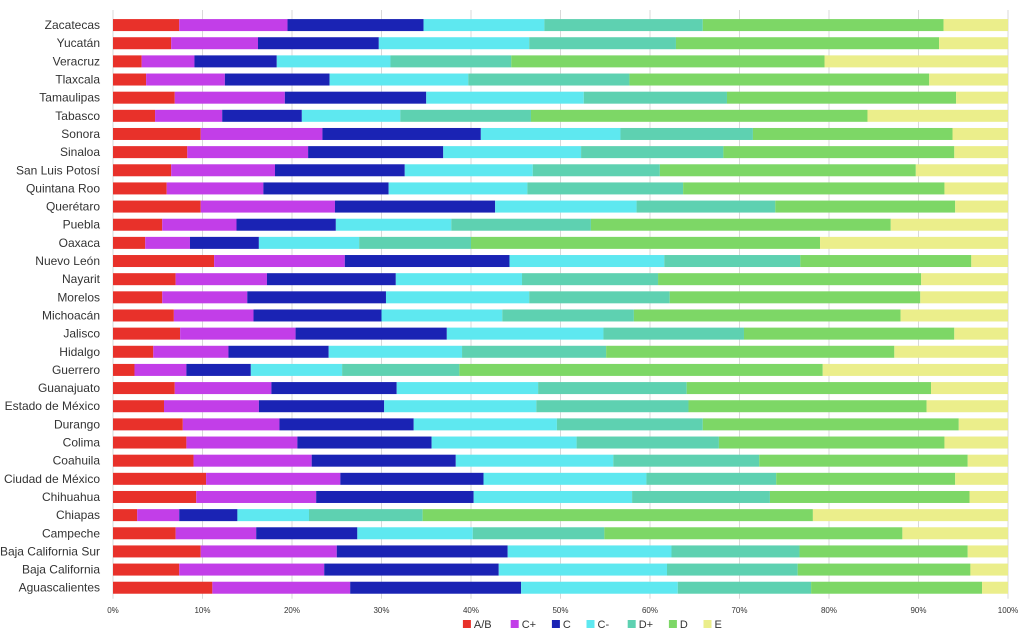 The height and width of the screenshot is (643, 1024). Describe the element at coordinates (63, 188) in the screenshot. I see `category-label: Quintana Roo` at that location.